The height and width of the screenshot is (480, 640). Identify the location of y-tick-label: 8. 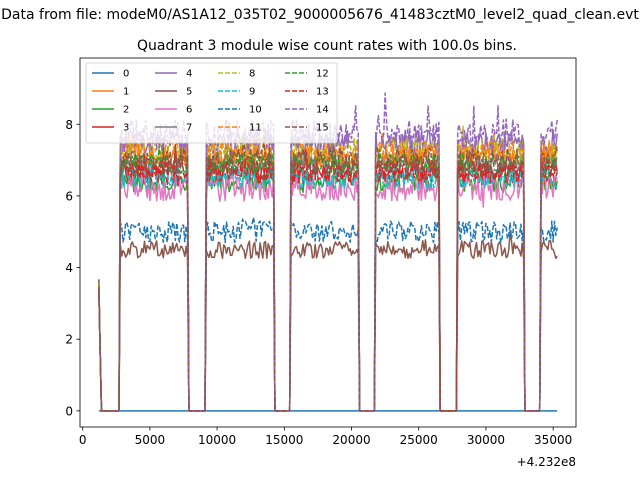
(69, 125).